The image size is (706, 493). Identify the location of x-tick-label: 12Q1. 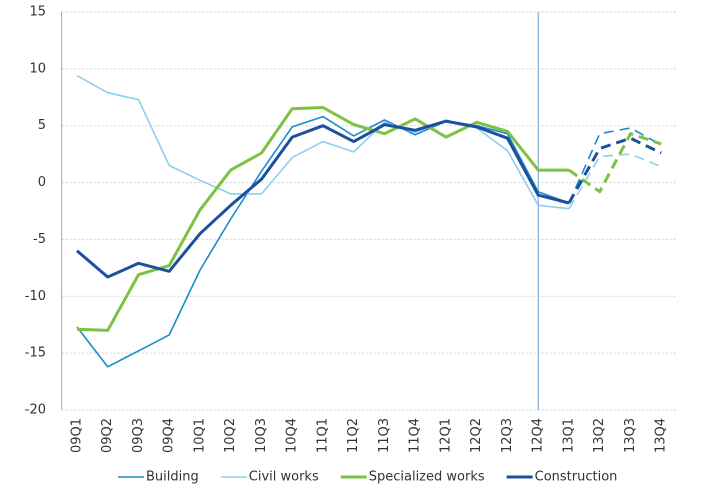
(445, 435).